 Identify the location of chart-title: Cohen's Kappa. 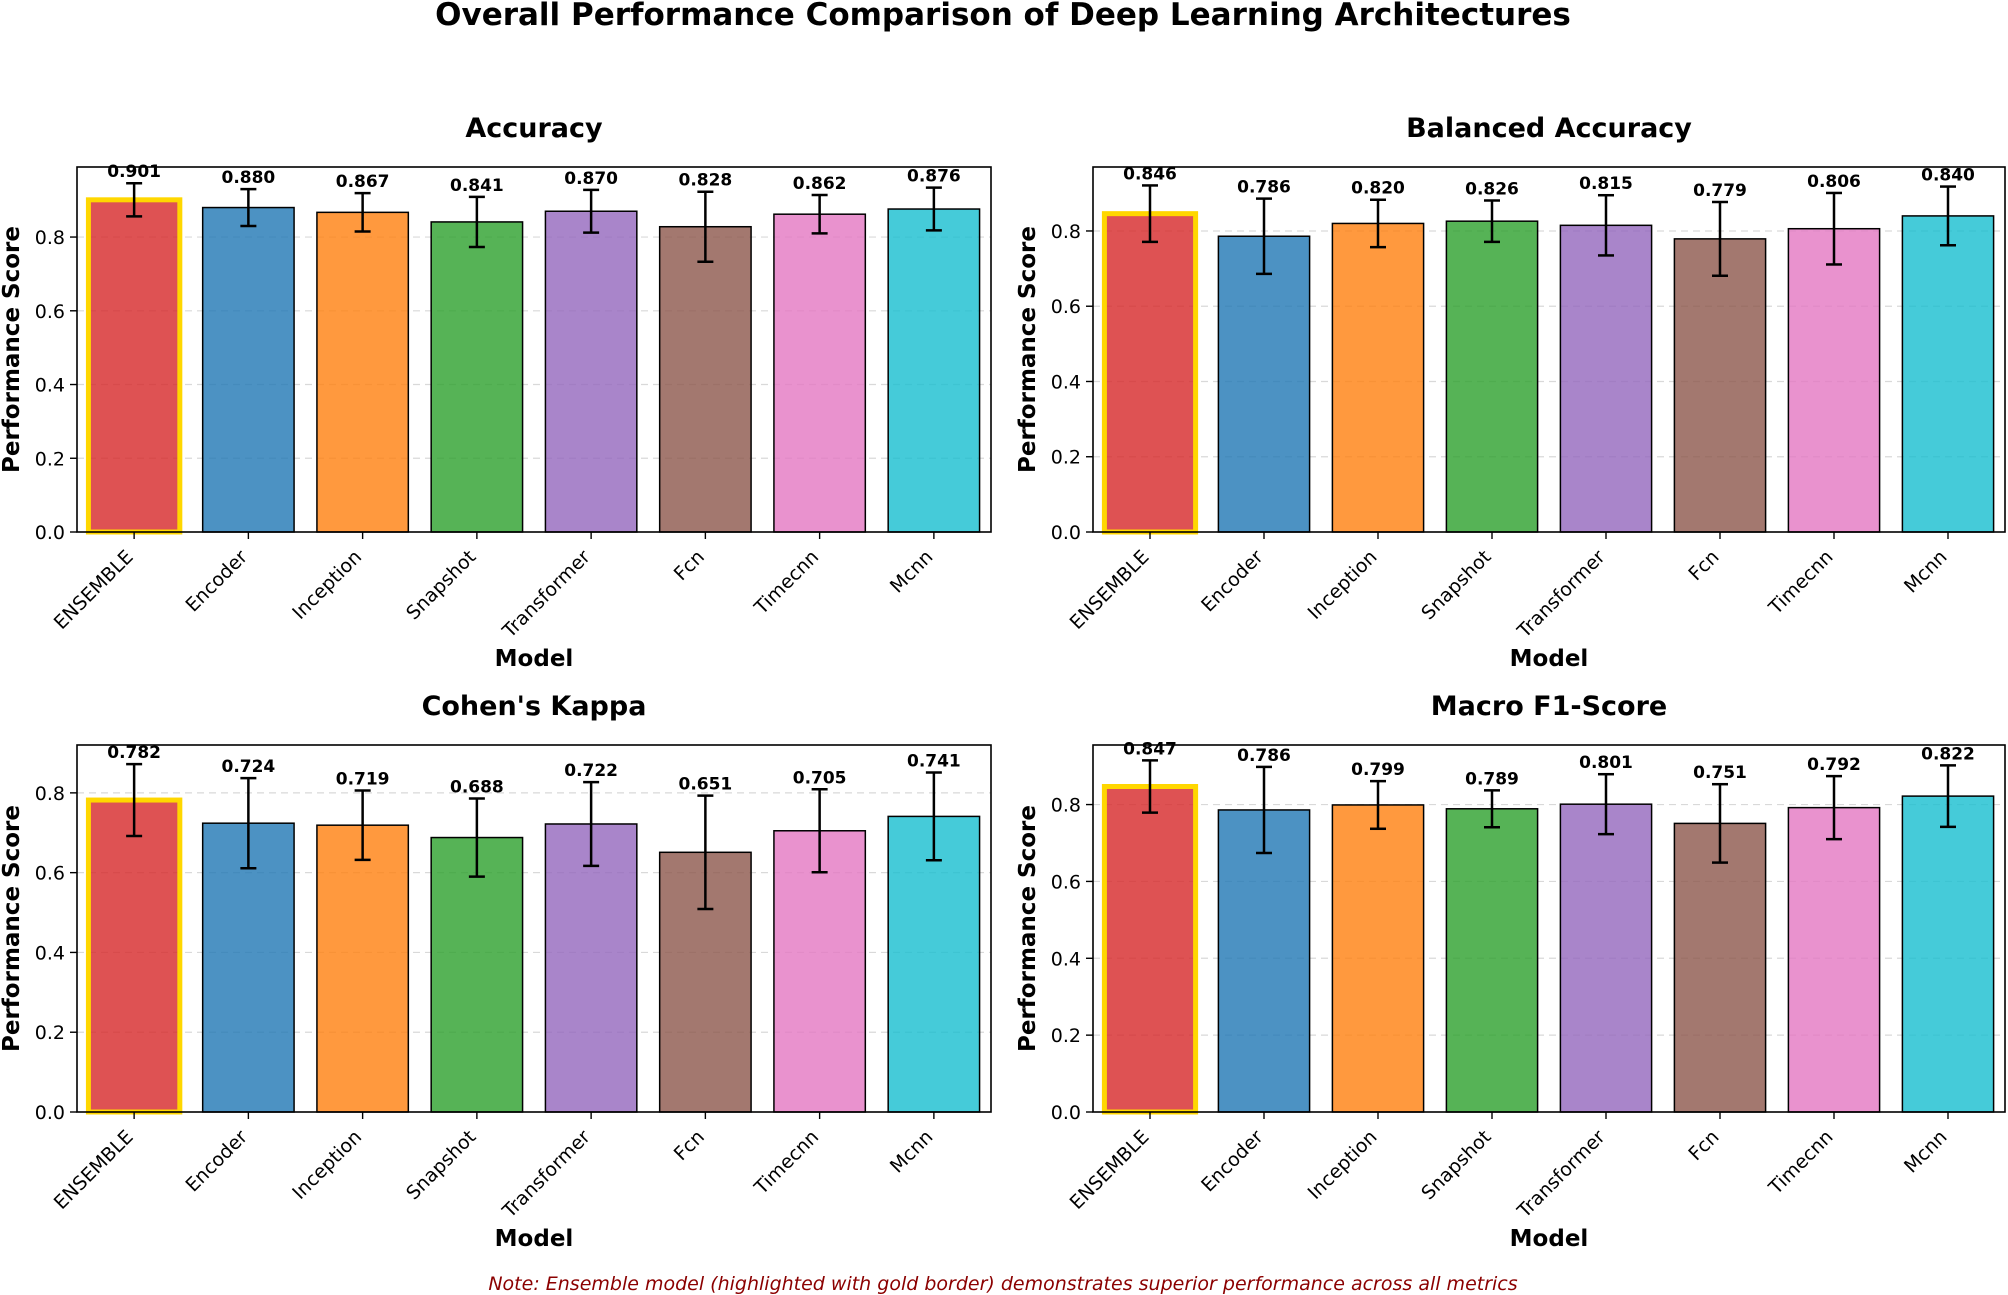
(534, 706).